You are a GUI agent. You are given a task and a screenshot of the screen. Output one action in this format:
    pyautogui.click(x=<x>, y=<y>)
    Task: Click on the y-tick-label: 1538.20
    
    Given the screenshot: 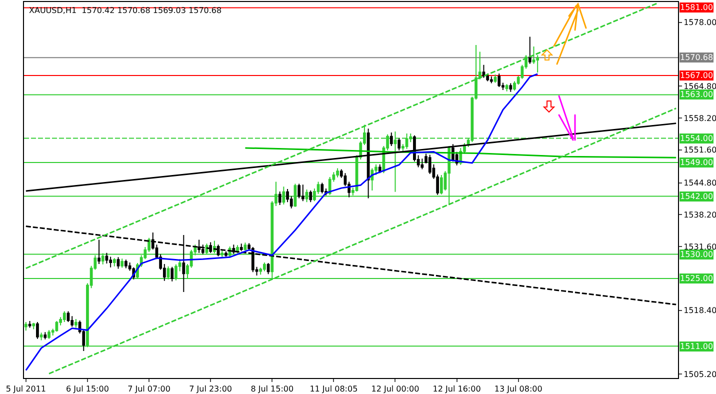 What is the action you would take?
    pyautogui.click(x=700, y=215)
    